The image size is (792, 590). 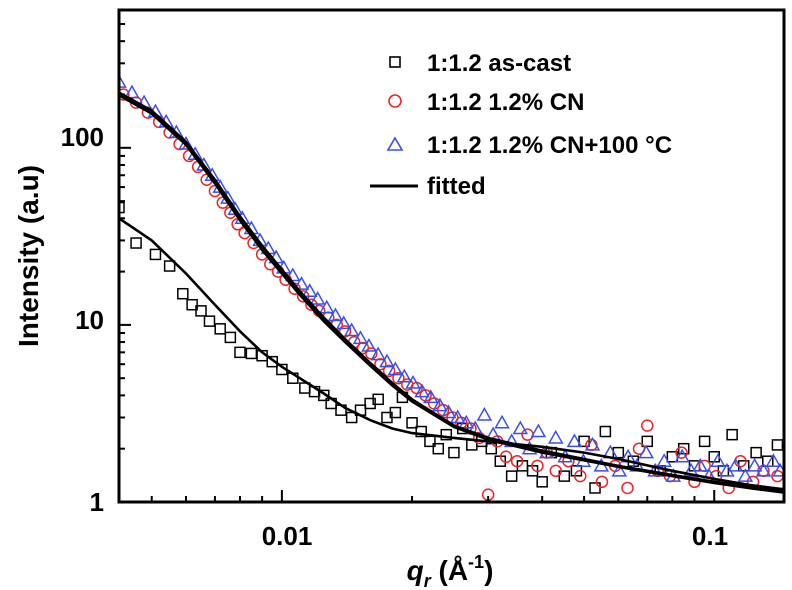 What do you see at coordinates (505, 102) in the screenshot?
I see `legend-label-cn: 1:1.2 1.2% CN` at bounding box center [505, 102].